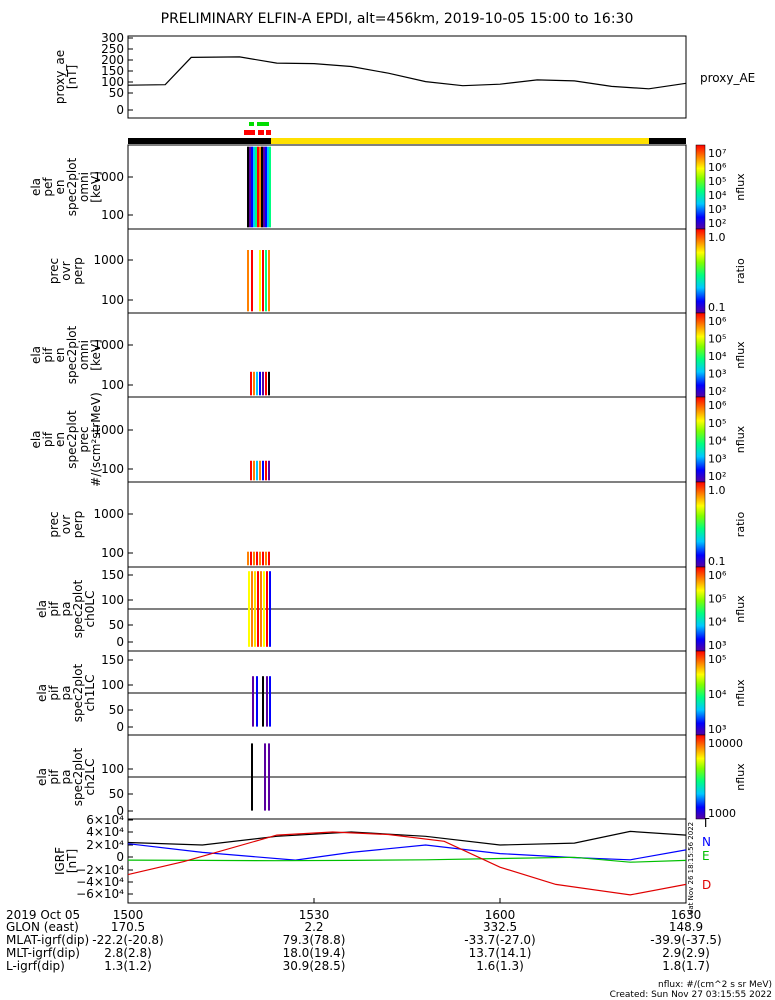  Describe the element at coordinates (78, 271) in the screenshot. I see `ylabel-prec_ovr_perp_1-2: perp` at that location.